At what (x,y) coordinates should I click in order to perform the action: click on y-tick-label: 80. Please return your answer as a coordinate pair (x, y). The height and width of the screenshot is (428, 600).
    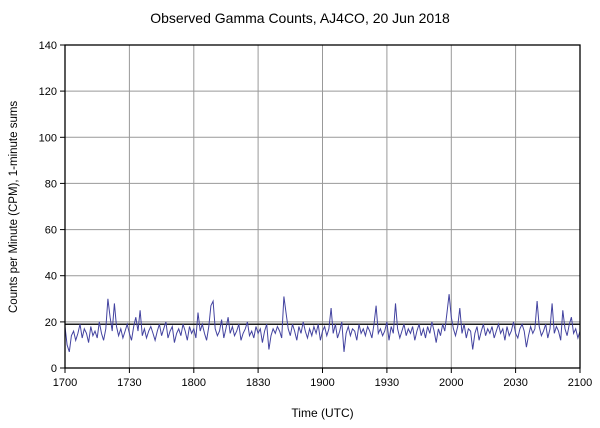
    Looking at the image, I should click on (51, 184).